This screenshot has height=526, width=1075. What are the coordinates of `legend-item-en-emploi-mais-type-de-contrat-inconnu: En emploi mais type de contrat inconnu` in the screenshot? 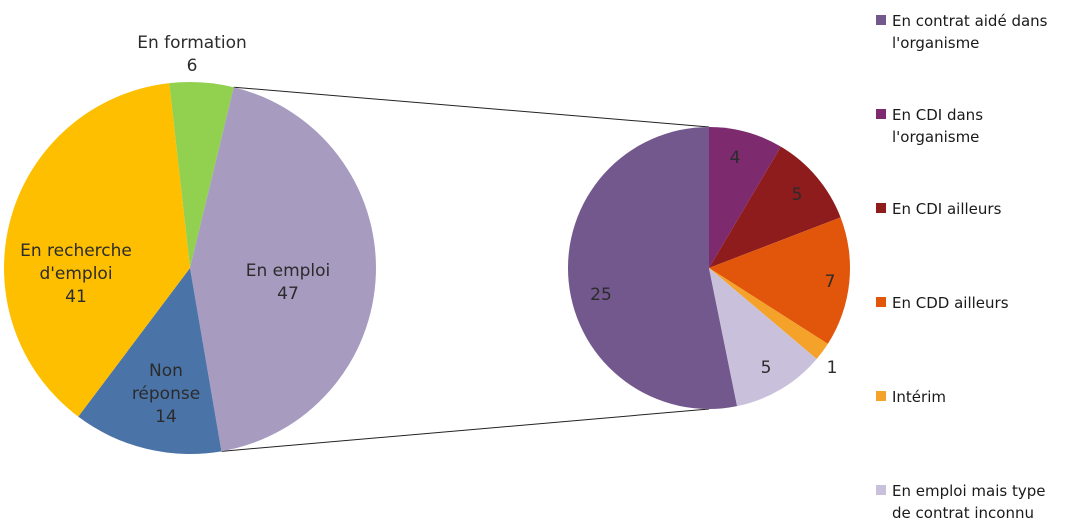 It's located at (975, 502).